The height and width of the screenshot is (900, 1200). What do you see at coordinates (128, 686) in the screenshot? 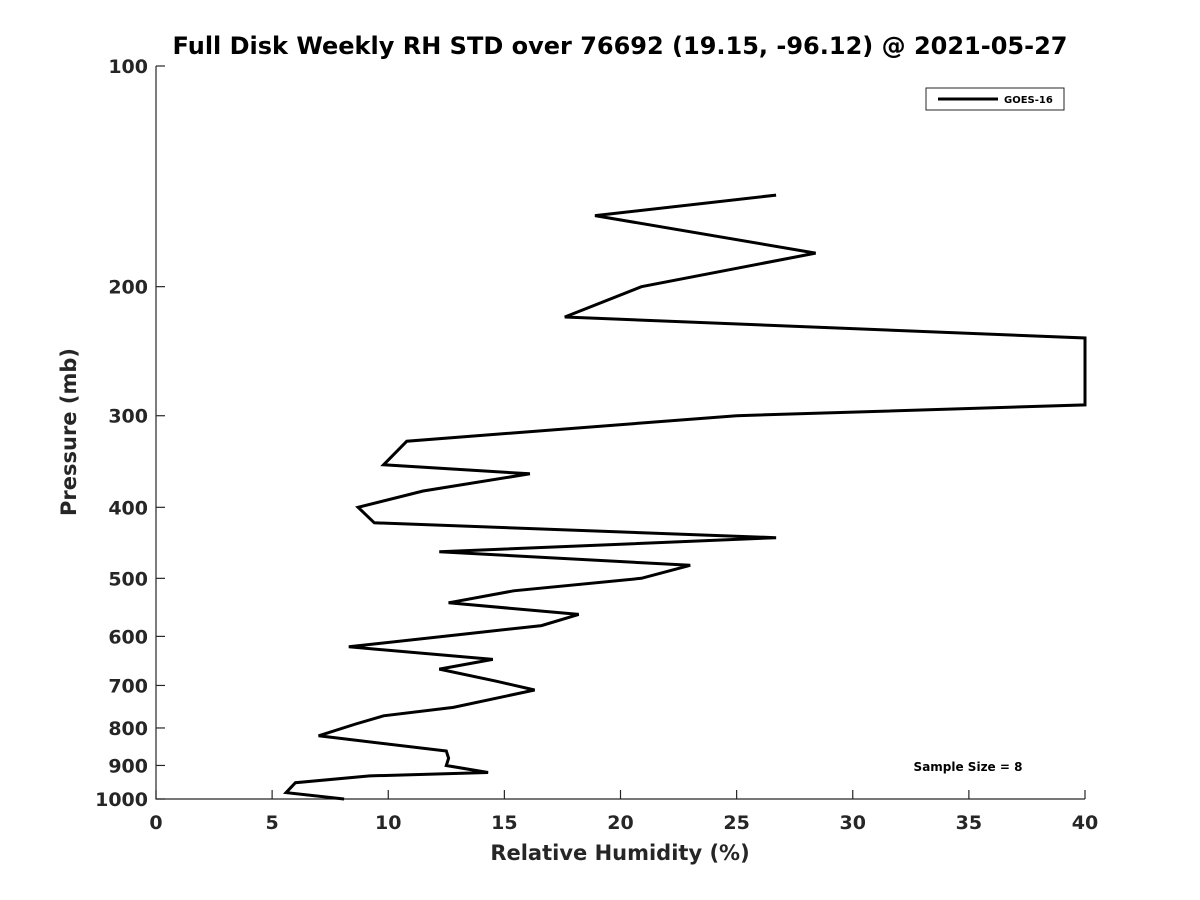
I see `y-tick-label: 700` at bounding box center [128, 686].